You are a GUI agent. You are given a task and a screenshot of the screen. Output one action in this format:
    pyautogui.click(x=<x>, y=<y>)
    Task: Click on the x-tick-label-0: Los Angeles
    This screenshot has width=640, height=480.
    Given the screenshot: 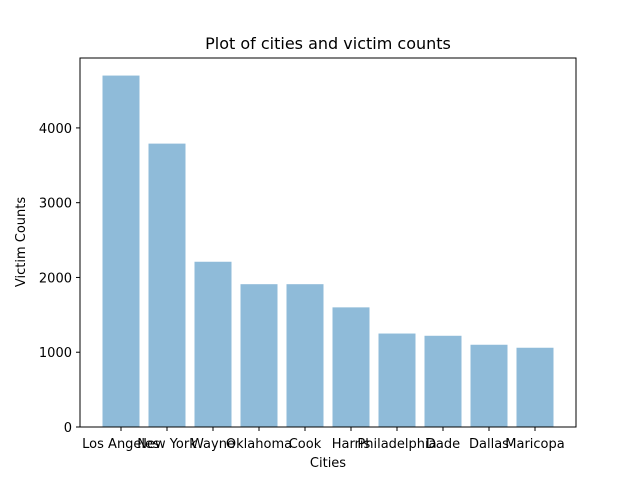 What is the action you would take?
    pyautogui.click(x=121, y=444)
    